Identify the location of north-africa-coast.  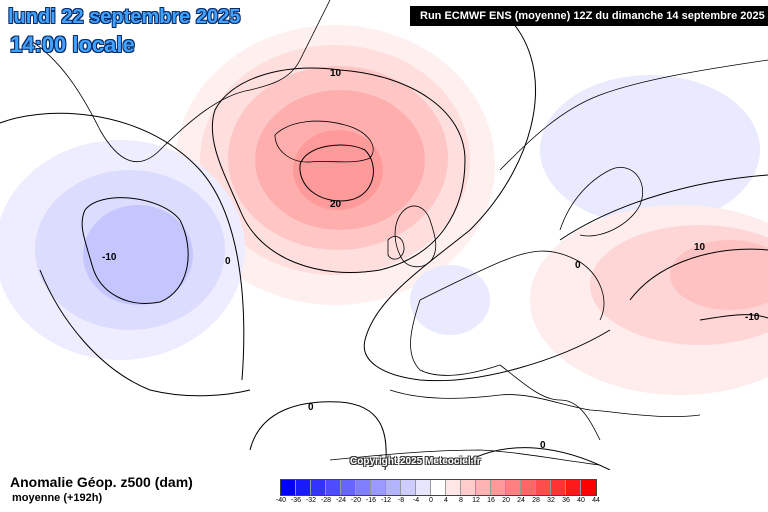
(465, 457).